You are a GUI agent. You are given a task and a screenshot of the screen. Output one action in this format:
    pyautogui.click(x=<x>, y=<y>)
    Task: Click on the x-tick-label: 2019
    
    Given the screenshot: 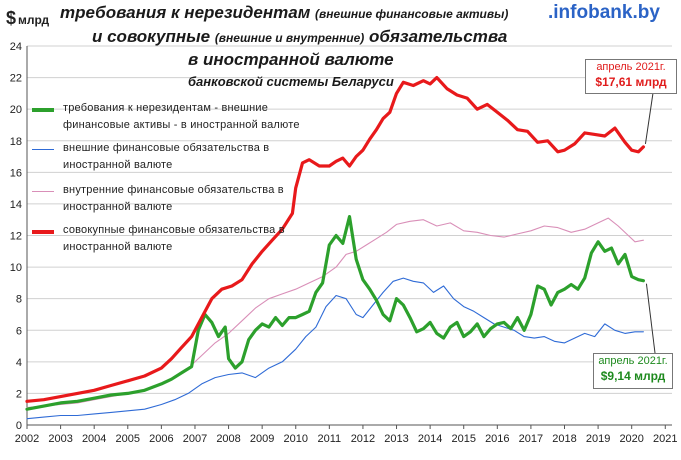 What is the action you would take?
    pyautogui.click(x=598, y=439)
    